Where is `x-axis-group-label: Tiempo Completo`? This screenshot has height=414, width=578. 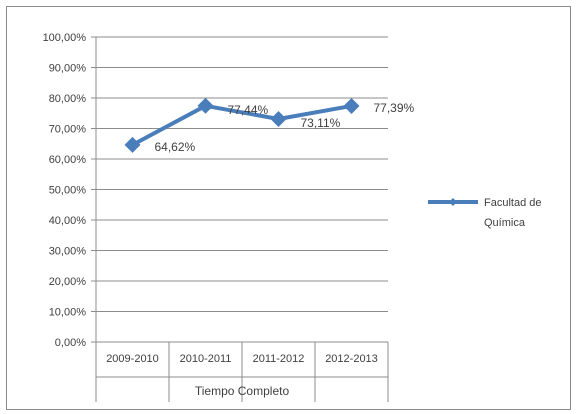
x-axis-group-label: Tiempo Completo is located at coordinates (242, 391).